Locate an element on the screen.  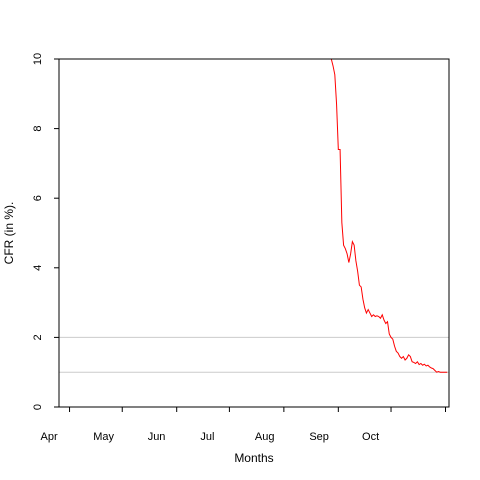
x-tick-label-1: May is located at coordinates (103, 437).